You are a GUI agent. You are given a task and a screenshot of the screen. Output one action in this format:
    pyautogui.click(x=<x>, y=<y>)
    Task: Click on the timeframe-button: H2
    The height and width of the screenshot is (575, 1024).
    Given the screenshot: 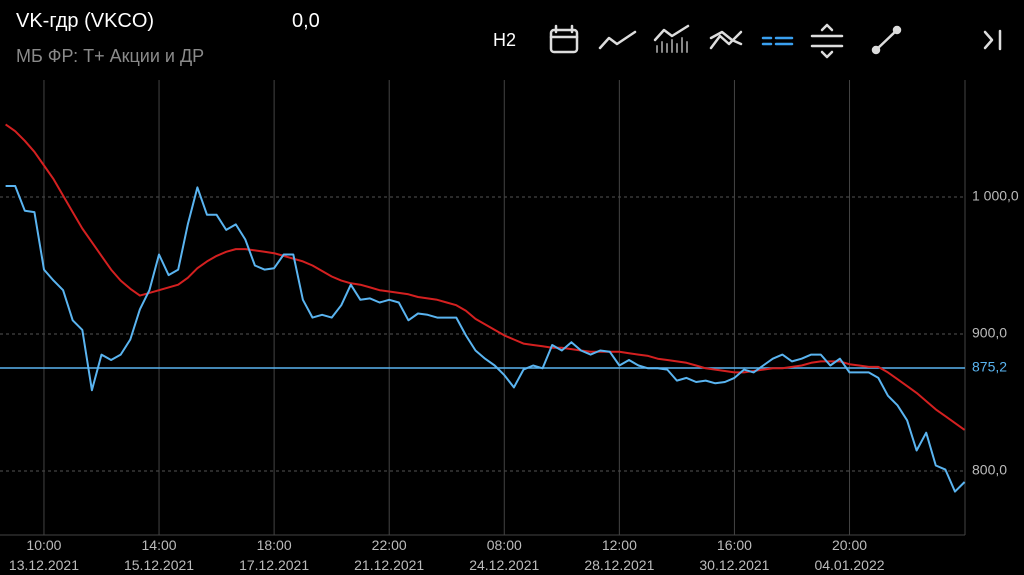 What is the action you would take?
    pyautogui.click(x=505, y=40)
    